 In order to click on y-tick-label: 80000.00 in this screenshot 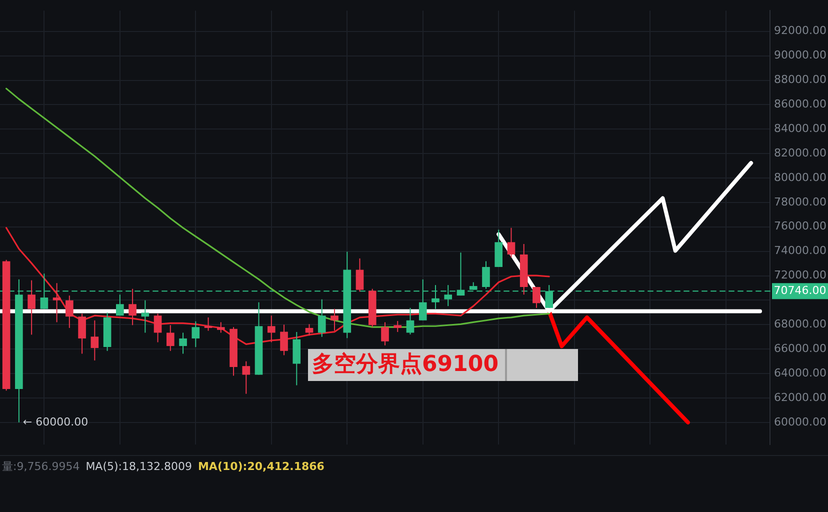, I will do `click(800, 177)`.